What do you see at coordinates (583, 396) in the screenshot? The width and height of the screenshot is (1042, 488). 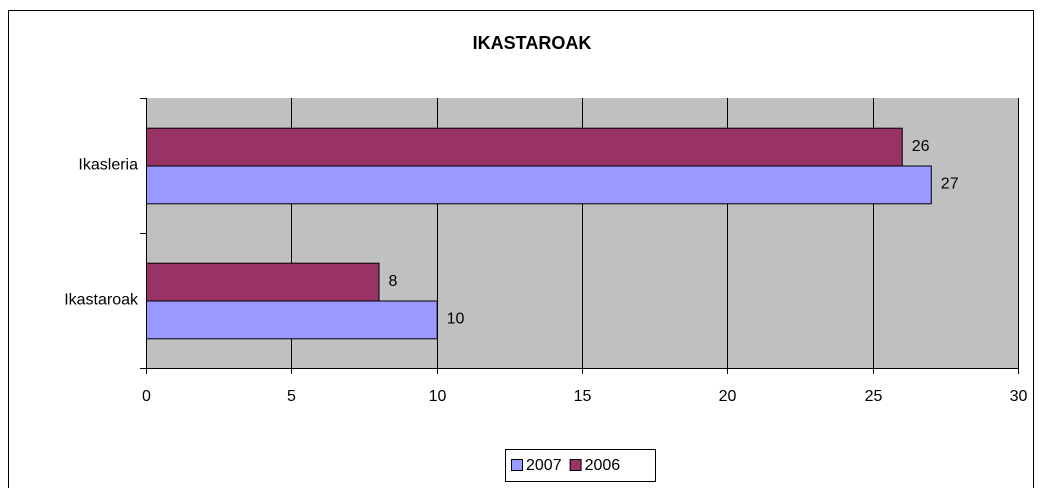 I see `x-tick-label: 15` at bounding box center [583, 396].